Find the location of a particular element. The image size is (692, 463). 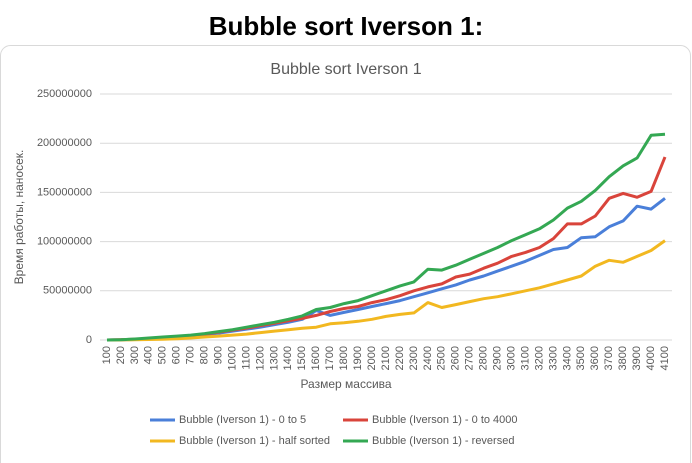

x-tick-label: 3300 is located at coordinates (553, 358).